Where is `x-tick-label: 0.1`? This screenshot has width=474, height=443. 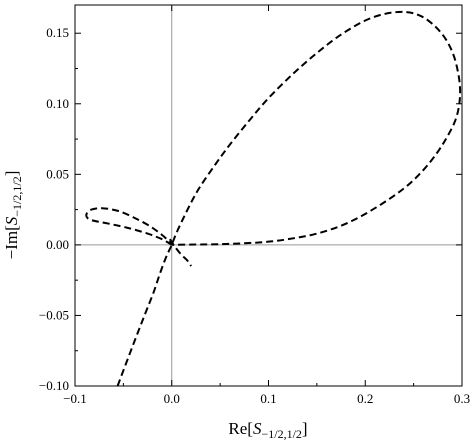 x-tick-label: 0.1 is located at coordinates (268, 398).